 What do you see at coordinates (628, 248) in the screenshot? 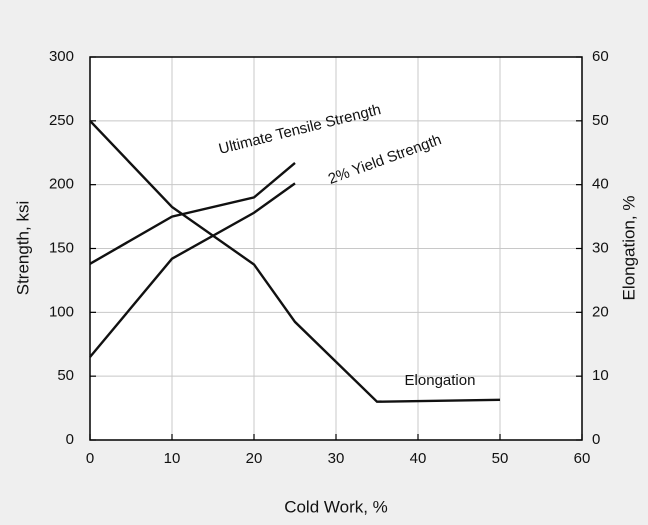
I see `y2-axis-label: Elongation, %` at bounding box center [628, 248].